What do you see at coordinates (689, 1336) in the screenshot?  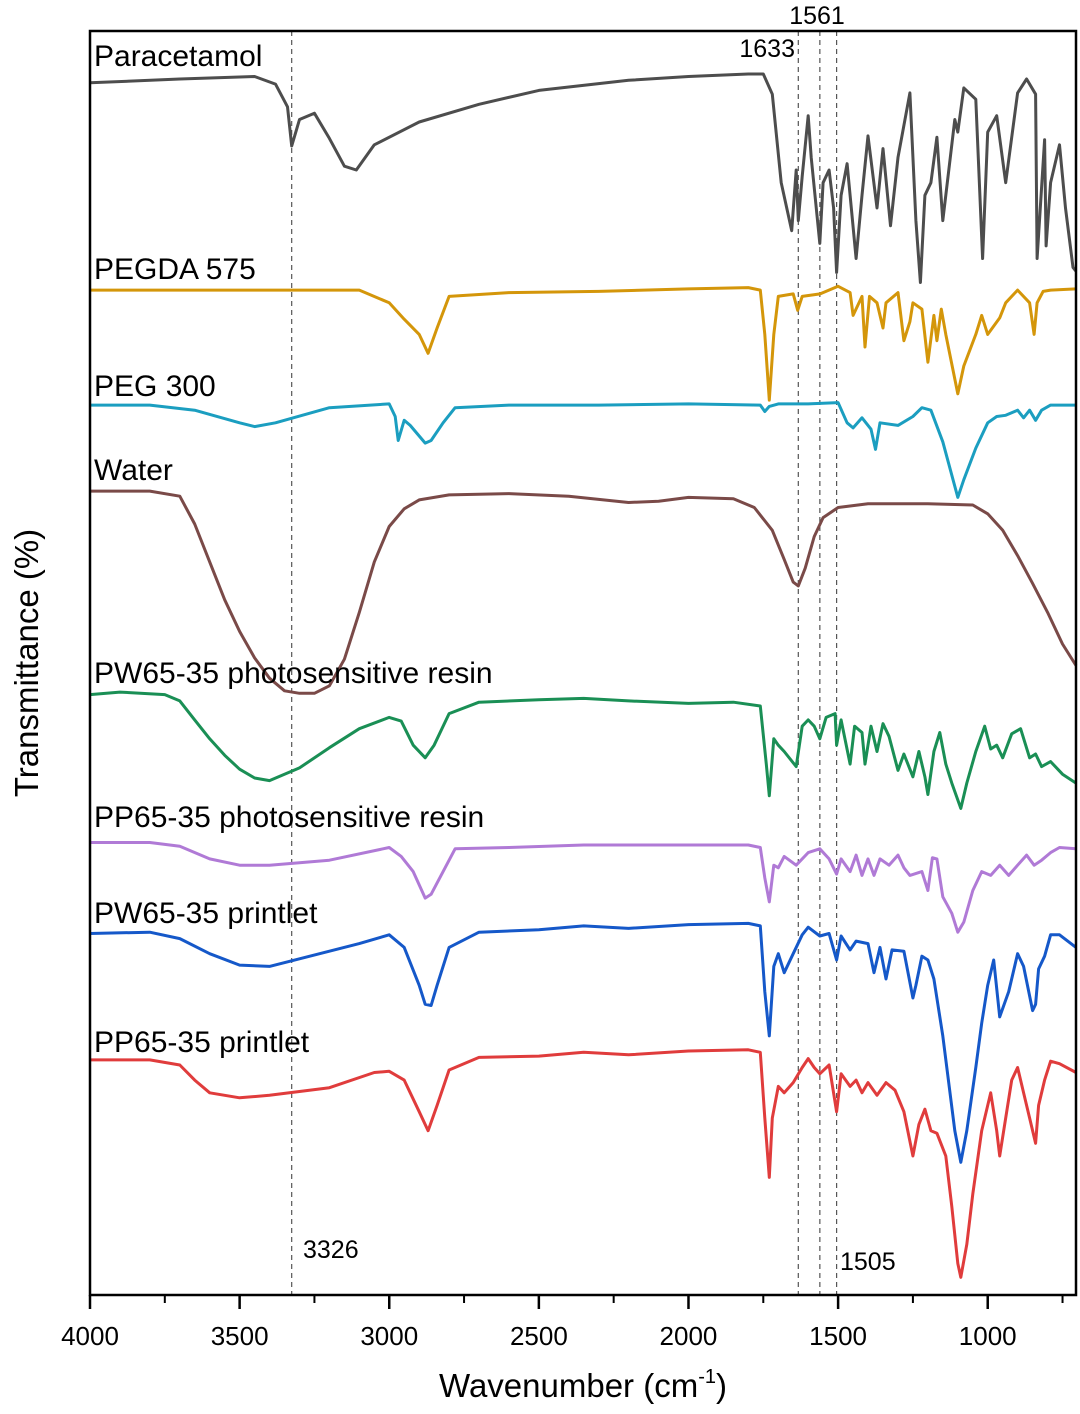 I see `x-tick-label: 2000` at bounding box center [689, 1336].